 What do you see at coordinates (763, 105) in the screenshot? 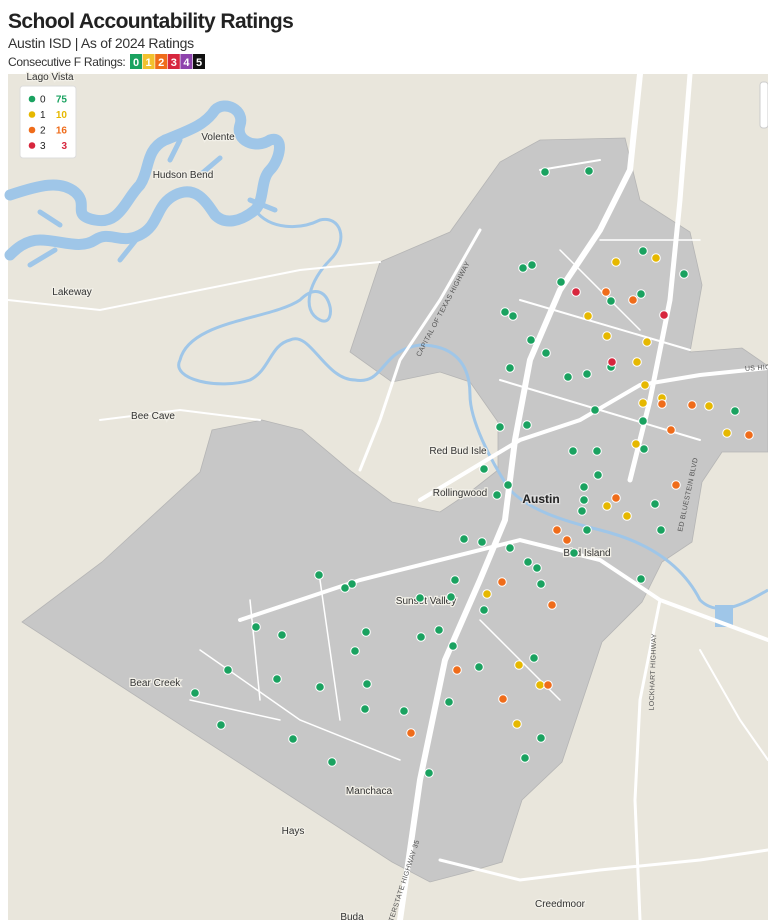
I see `zoom-control` at bounding box center [763, 105].